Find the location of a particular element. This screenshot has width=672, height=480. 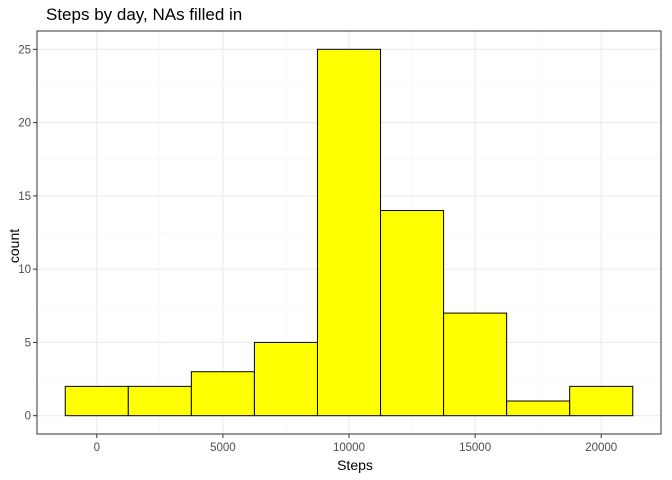

y-tick-label: 15 is located at coordinates (24, 197).